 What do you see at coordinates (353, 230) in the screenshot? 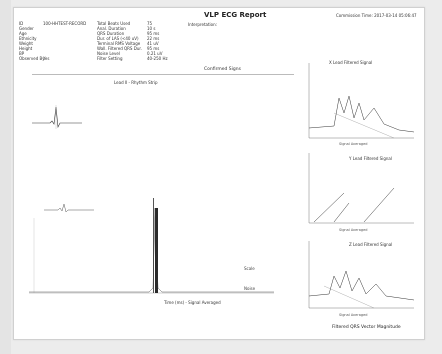
I see `y-lead-subtitle: Signal Averaged` at bounding box center [353, 230].